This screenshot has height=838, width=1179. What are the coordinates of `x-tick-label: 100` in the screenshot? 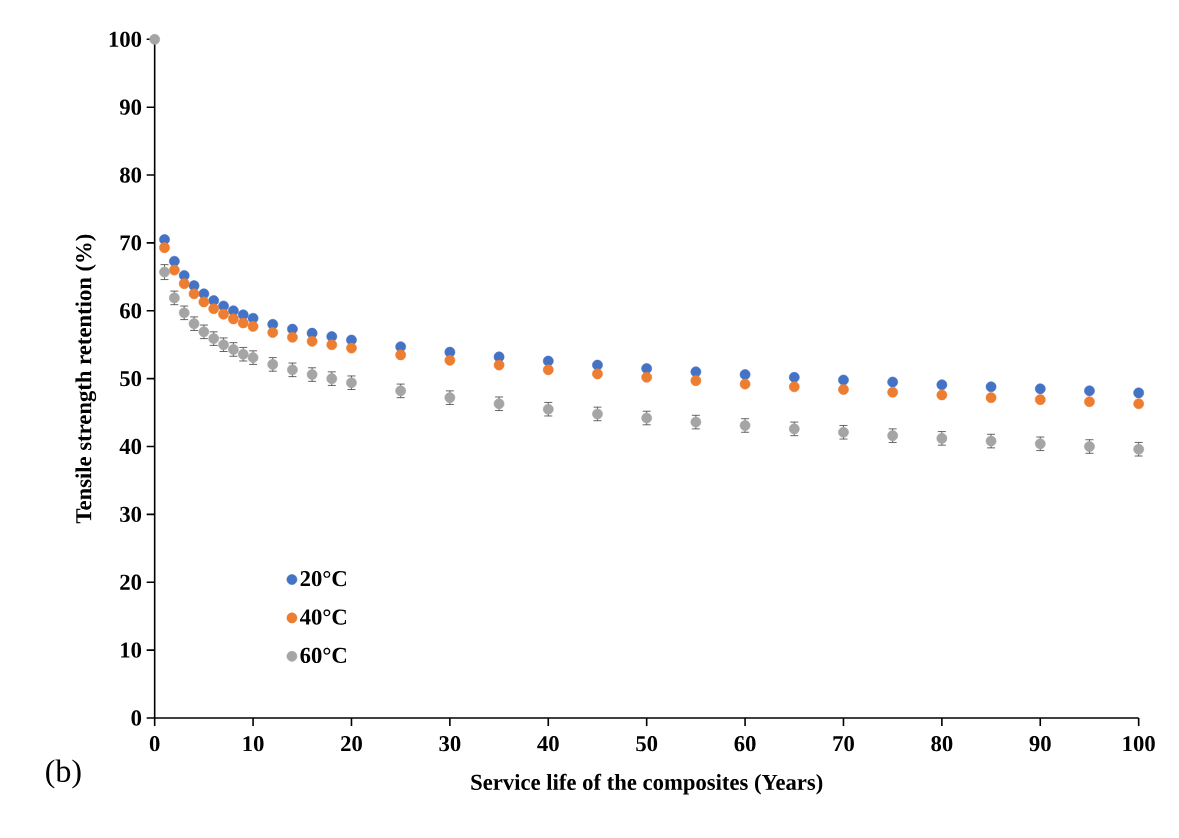 It's located at (1139, 744).